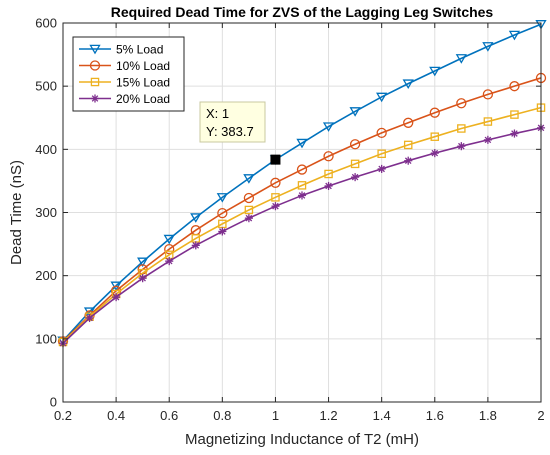 The width and height of the screenshot is (550, 455). I want to click on legend-label: 15% Load, so click(143, 83).